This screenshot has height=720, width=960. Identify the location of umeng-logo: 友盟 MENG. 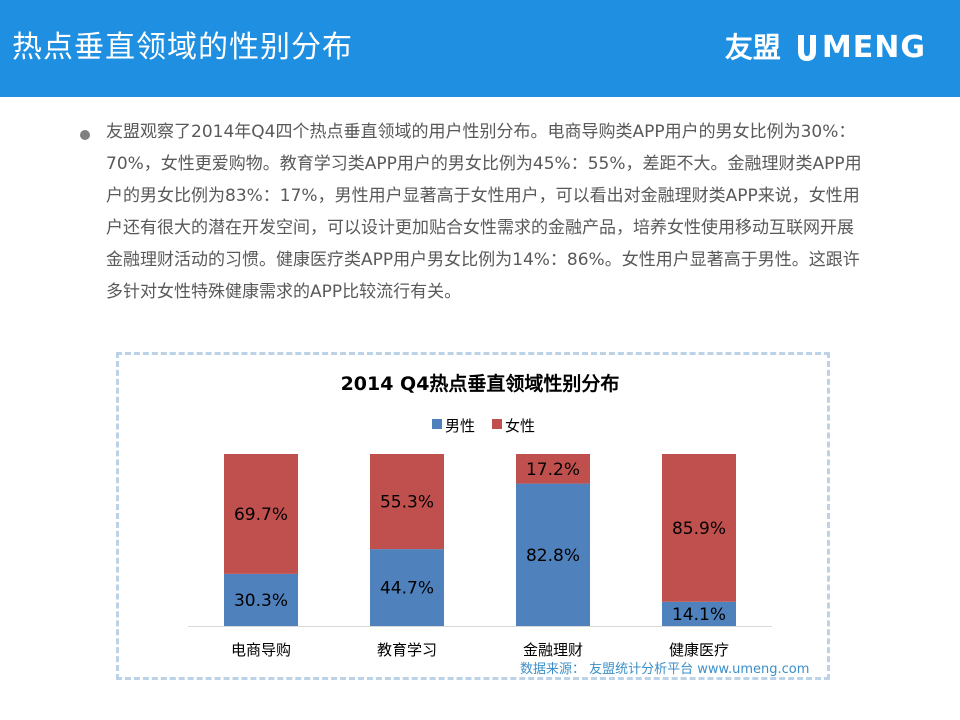
(825, 48).